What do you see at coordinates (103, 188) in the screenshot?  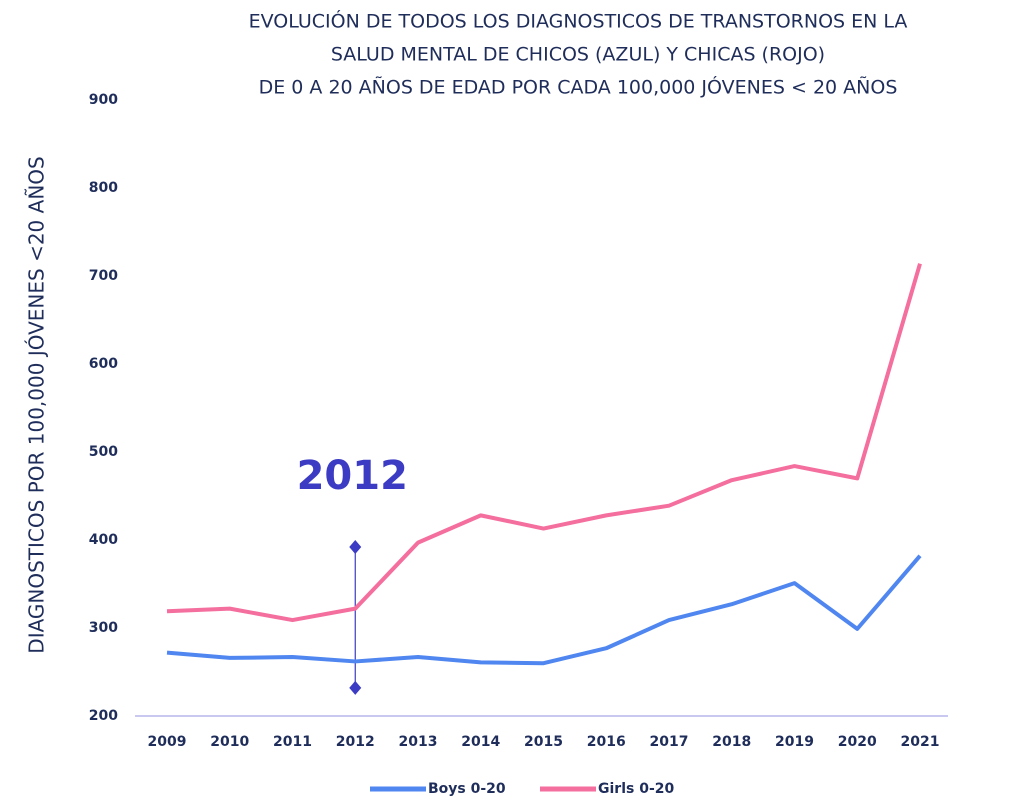 I see `y-tick-label: 800` at bounding box center [103, 188].